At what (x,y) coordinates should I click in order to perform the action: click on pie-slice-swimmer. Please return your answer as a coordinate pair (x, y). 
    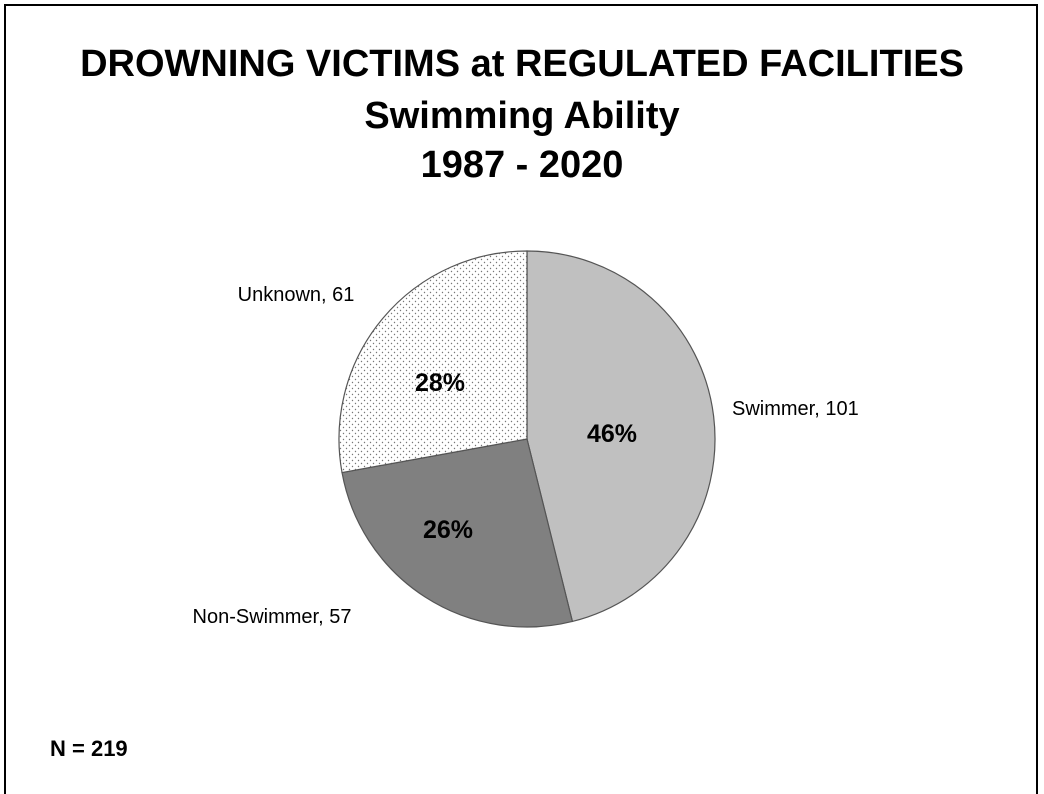
    Looking at the image, I should click on (621, 436).